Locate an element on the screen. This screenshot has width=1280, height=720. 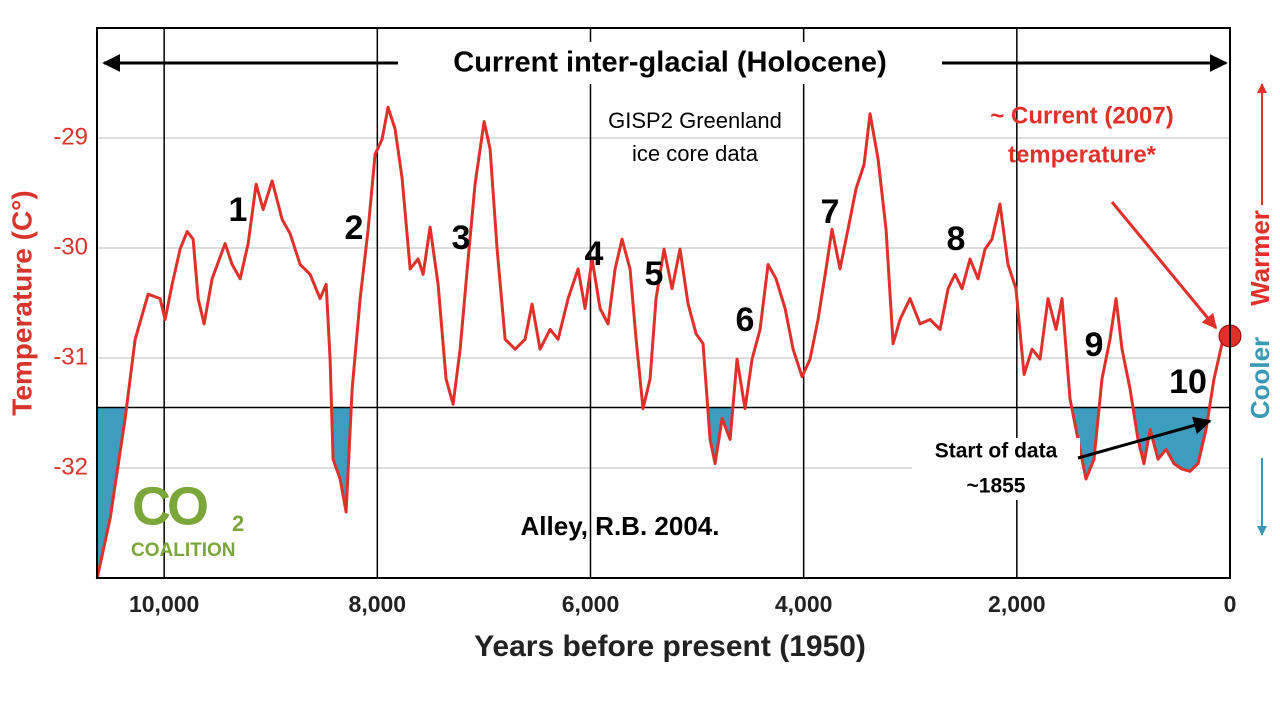
x-tick-label: 0 is located at coordinates (1230, 604).